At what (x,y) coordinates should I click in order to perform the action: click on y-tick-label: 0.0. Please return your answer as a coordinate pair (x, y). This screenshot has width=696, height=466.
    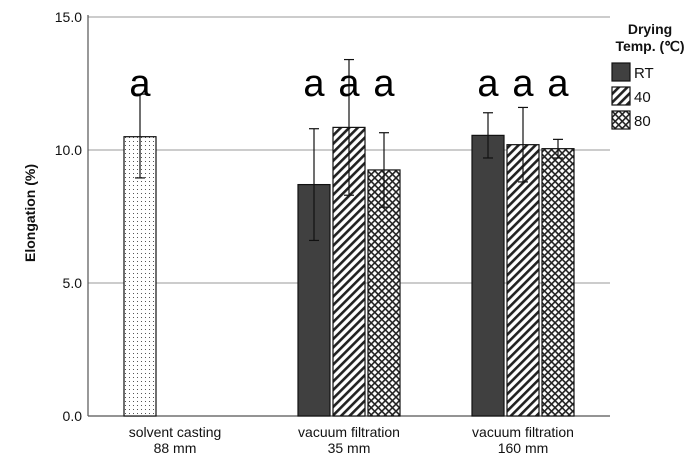
    Looking at the image, I should click on (73, 416).